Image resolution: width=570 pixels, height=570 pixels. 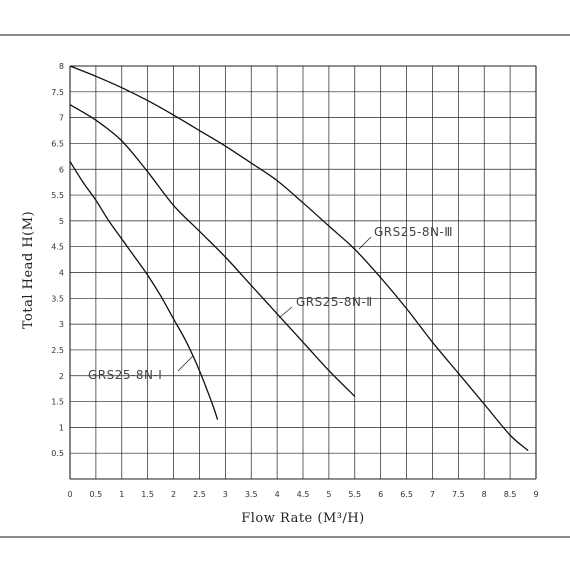 What do you see at coordinates (328, 494) in the screenshot?
I see `x-tick-label: 5` at bounding box center [328, 494].